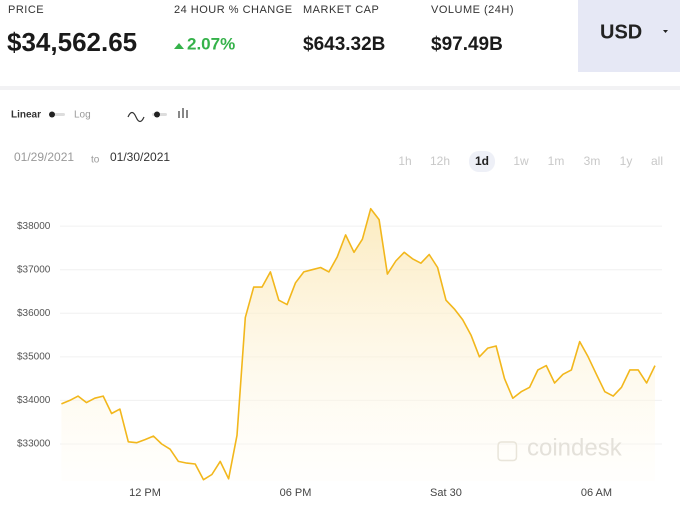 The height and width of the screenshot is (508, 680). What do you see at coordinates (472, 10) in the screenshot?
I see `volume-label: VOLUME (24H)` at bounding box center [472, 10].